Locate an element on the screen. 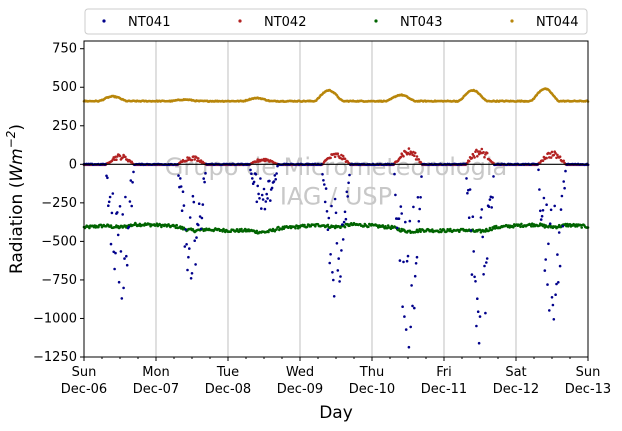 Image resolution: width=622 pixels, height=431 pixels. x-tick-label-date: Dec-11 is located at coordinates (444, 389).